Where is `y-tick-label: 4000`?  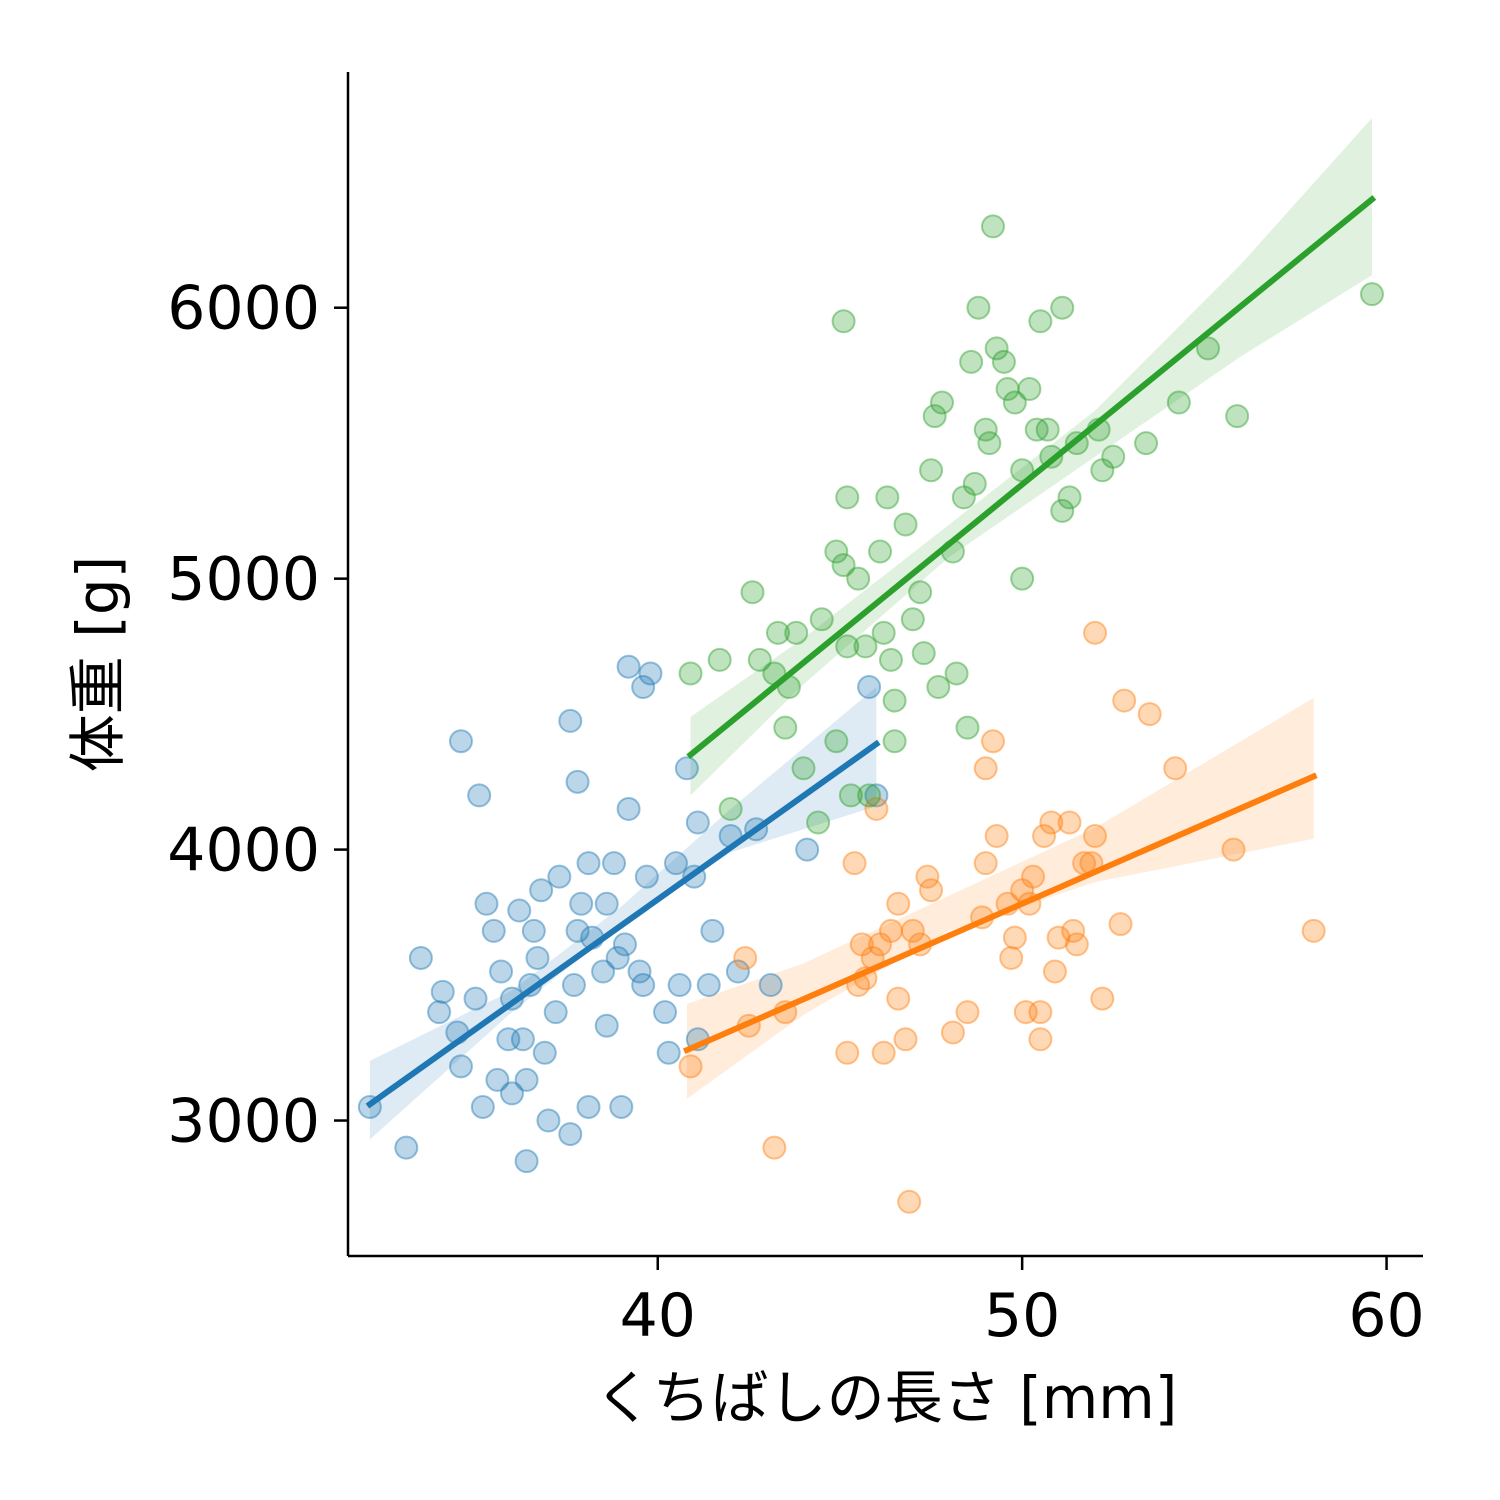 y-tick-label: 4000 is located at coordinates (243, 851).